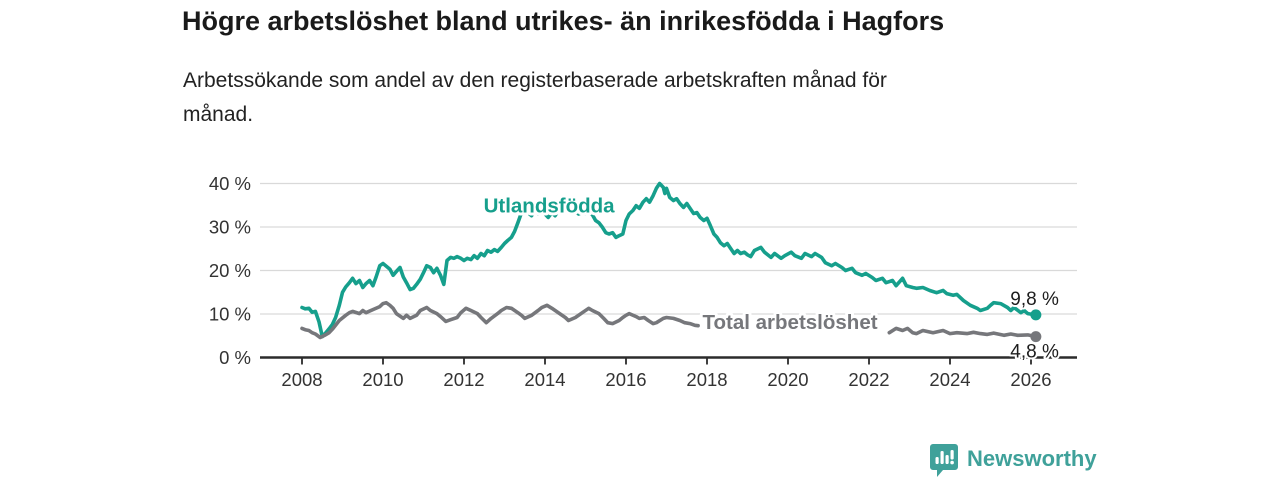 This screenshot has height=480, width=1280. What do you see at coordinates (1034, 299) in the screenshot?
I see `end-value-label: 9,8 %` at bounding box center [1034, 299].